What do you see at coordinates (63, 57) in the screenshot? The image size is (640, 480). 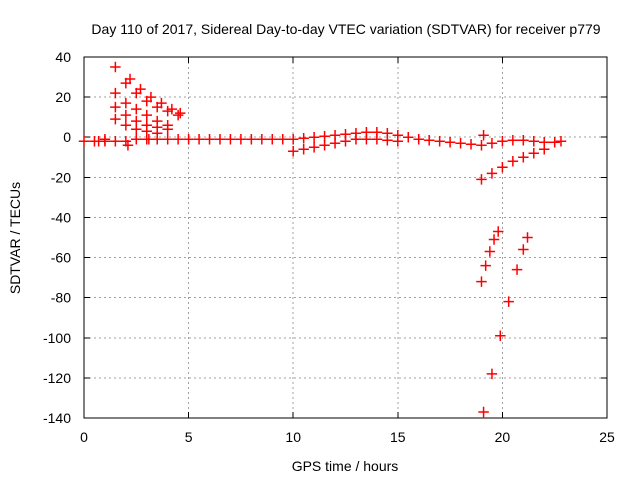 I see `y-tick-label: 40` at bounding box center [63, 57].